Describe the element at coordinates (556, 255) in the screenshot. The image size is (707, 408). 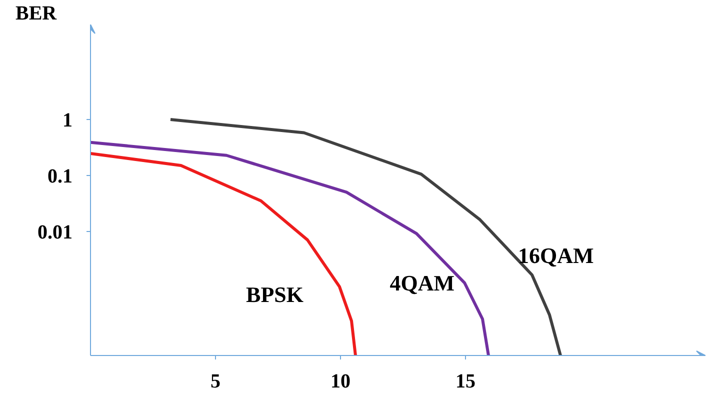
I see `series-label: 16QAM` at that location.